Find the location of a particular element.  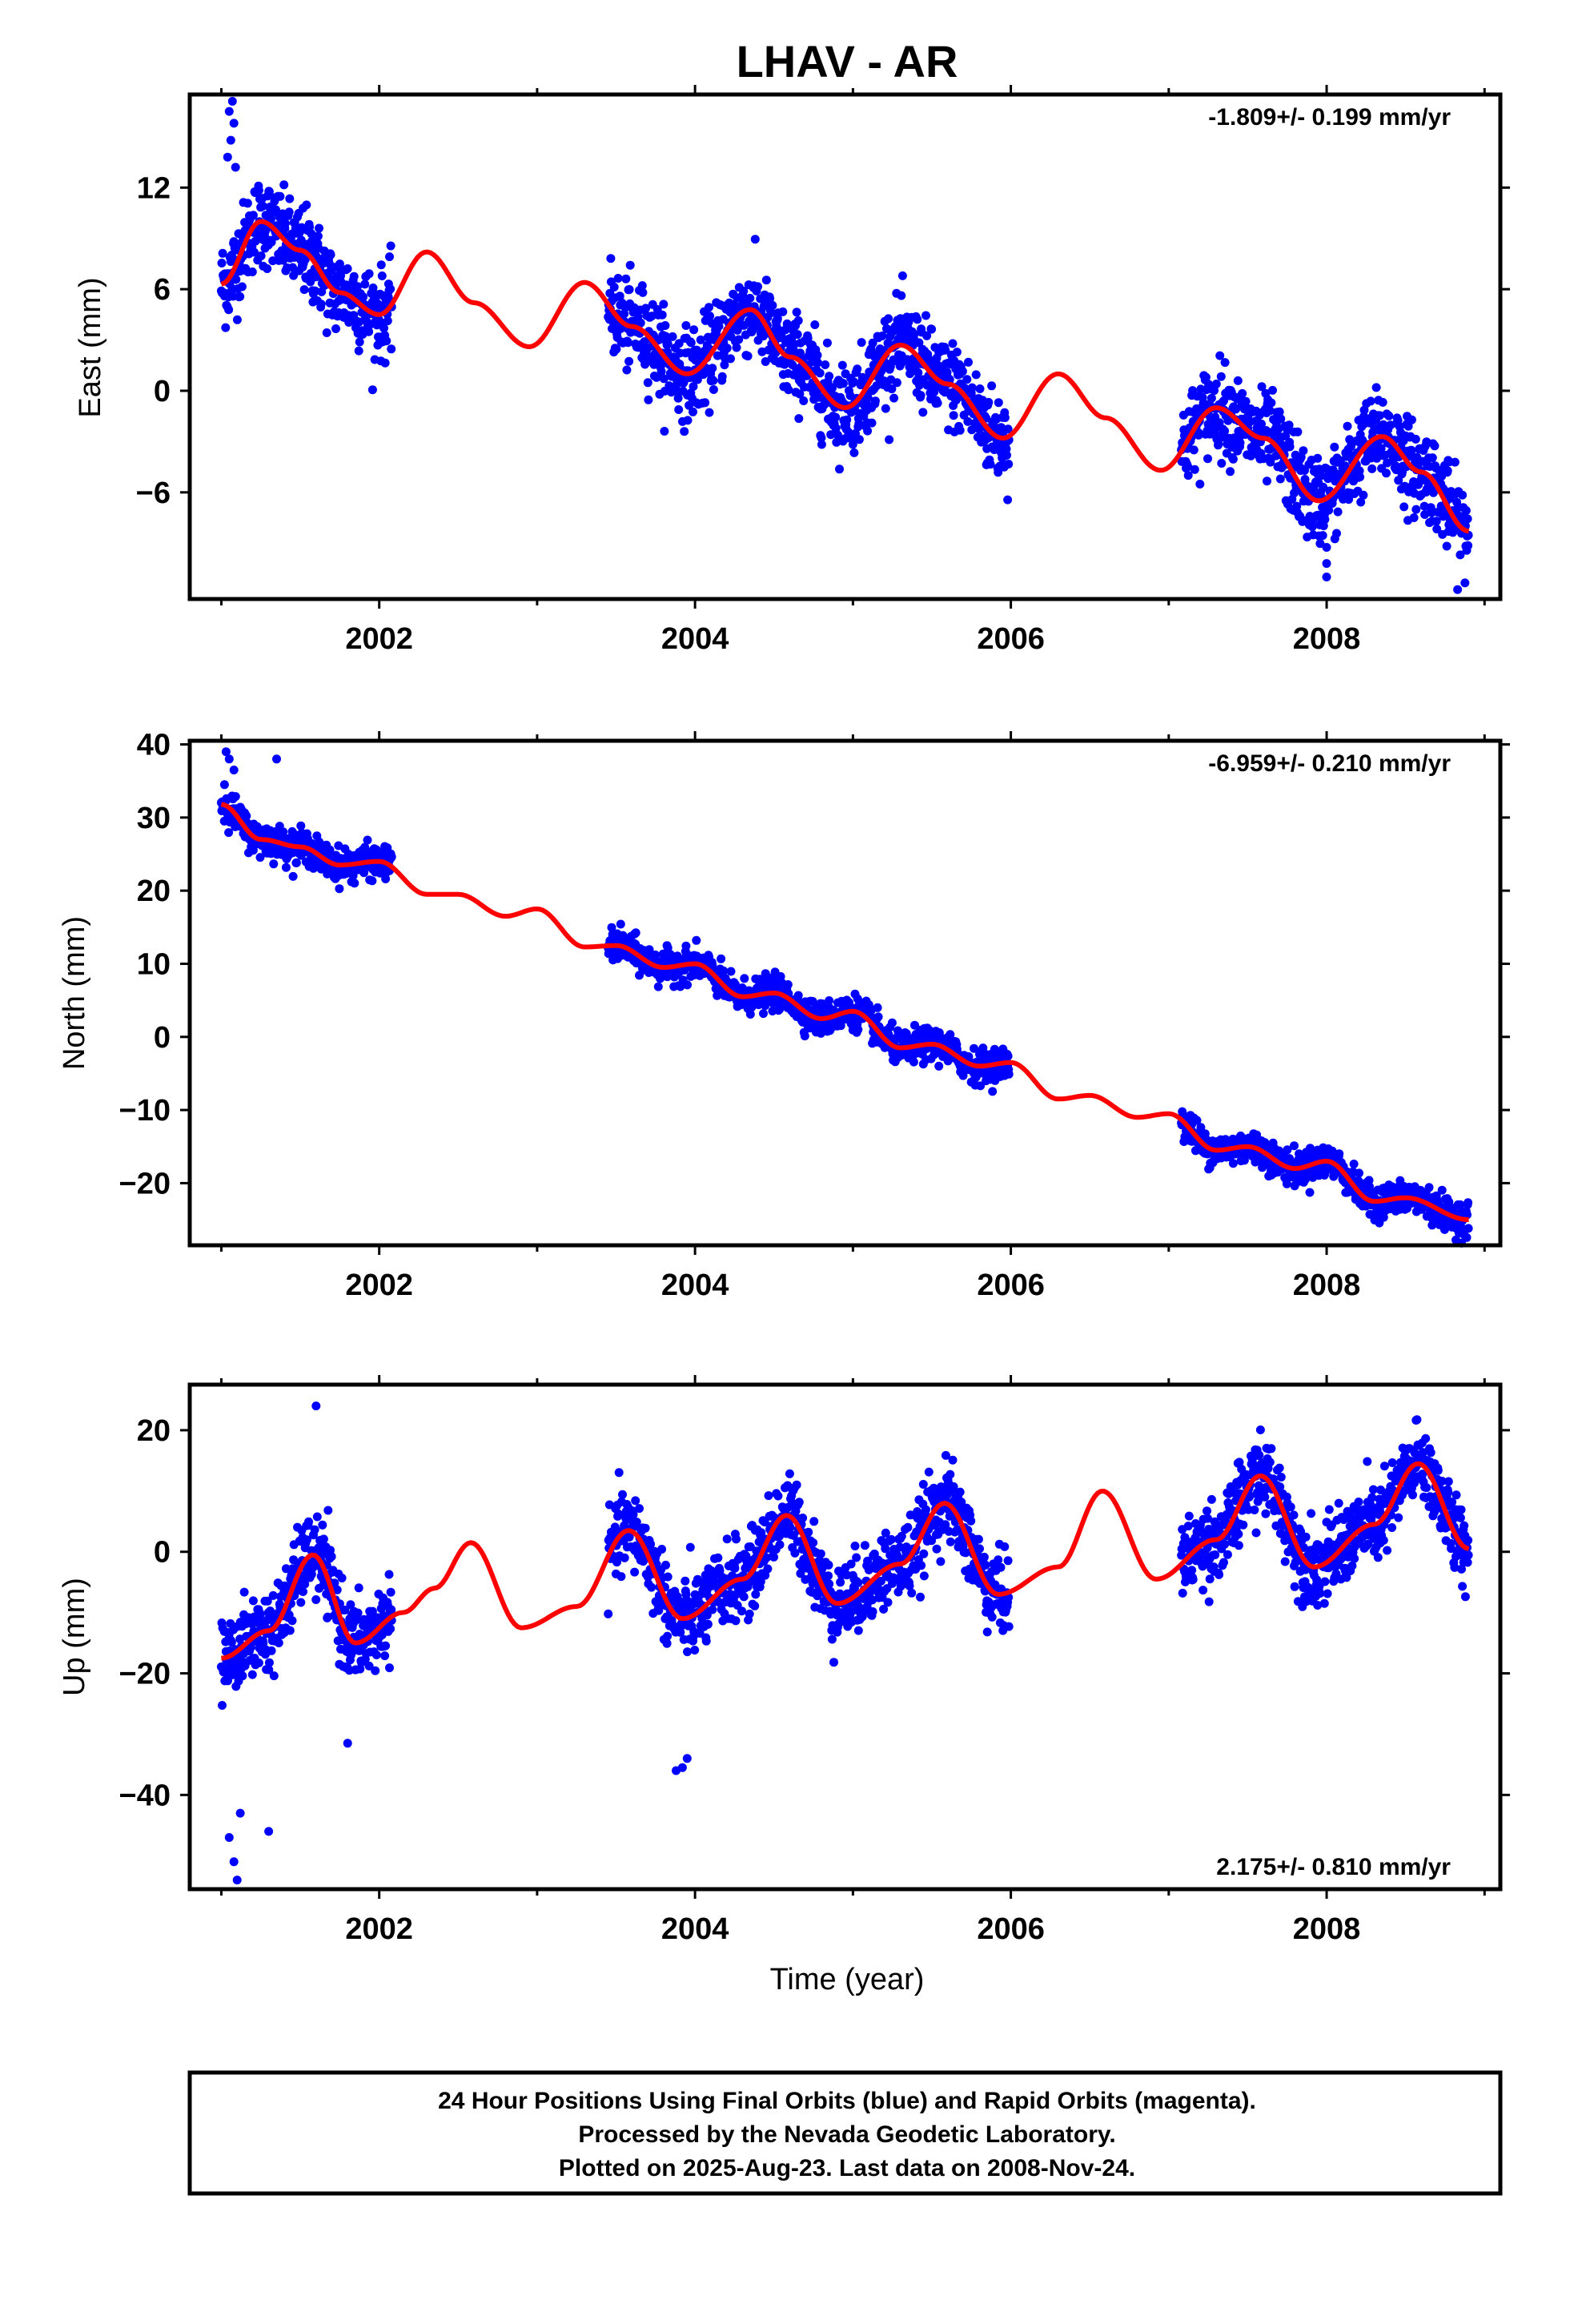

east-y-tick-label: 6 is located at coordinates (162, 290).